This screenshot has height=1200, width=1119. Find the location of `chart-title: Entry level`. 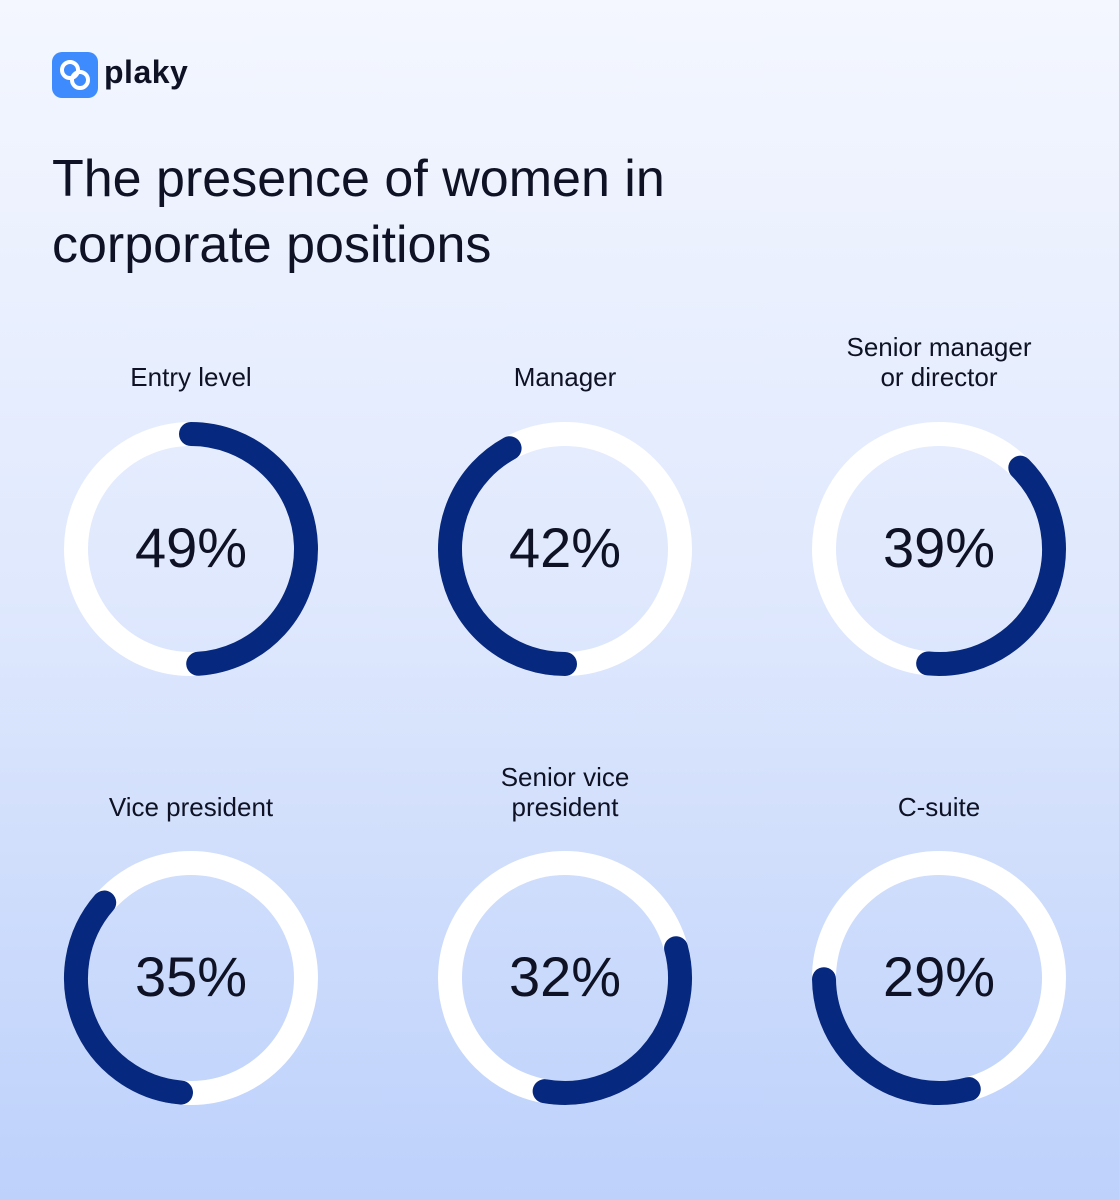

chart-title: Entry level is located at coordinates (191, 377).